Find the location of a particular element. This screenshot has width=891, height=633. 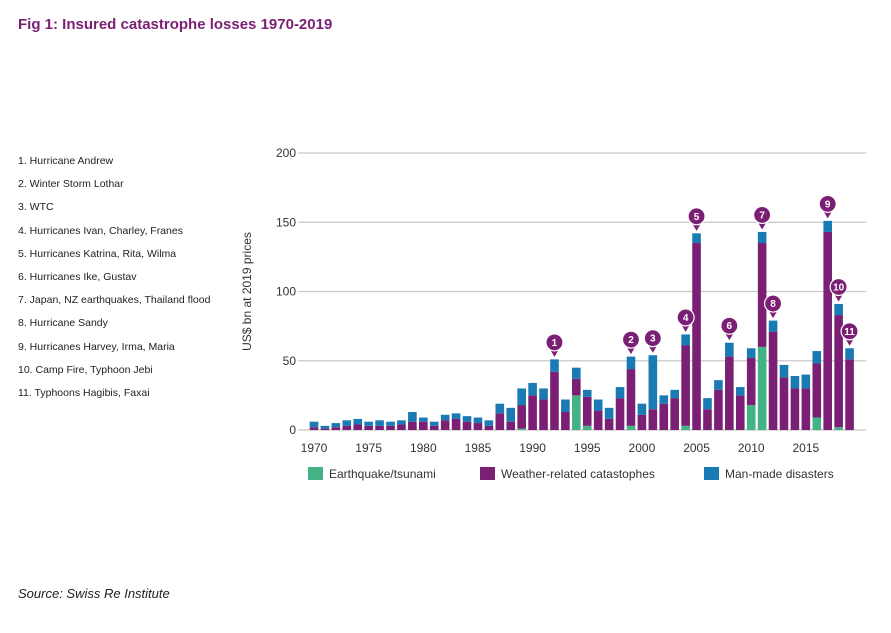

event-marker-label: 2 is located at coordinates (631, 340).